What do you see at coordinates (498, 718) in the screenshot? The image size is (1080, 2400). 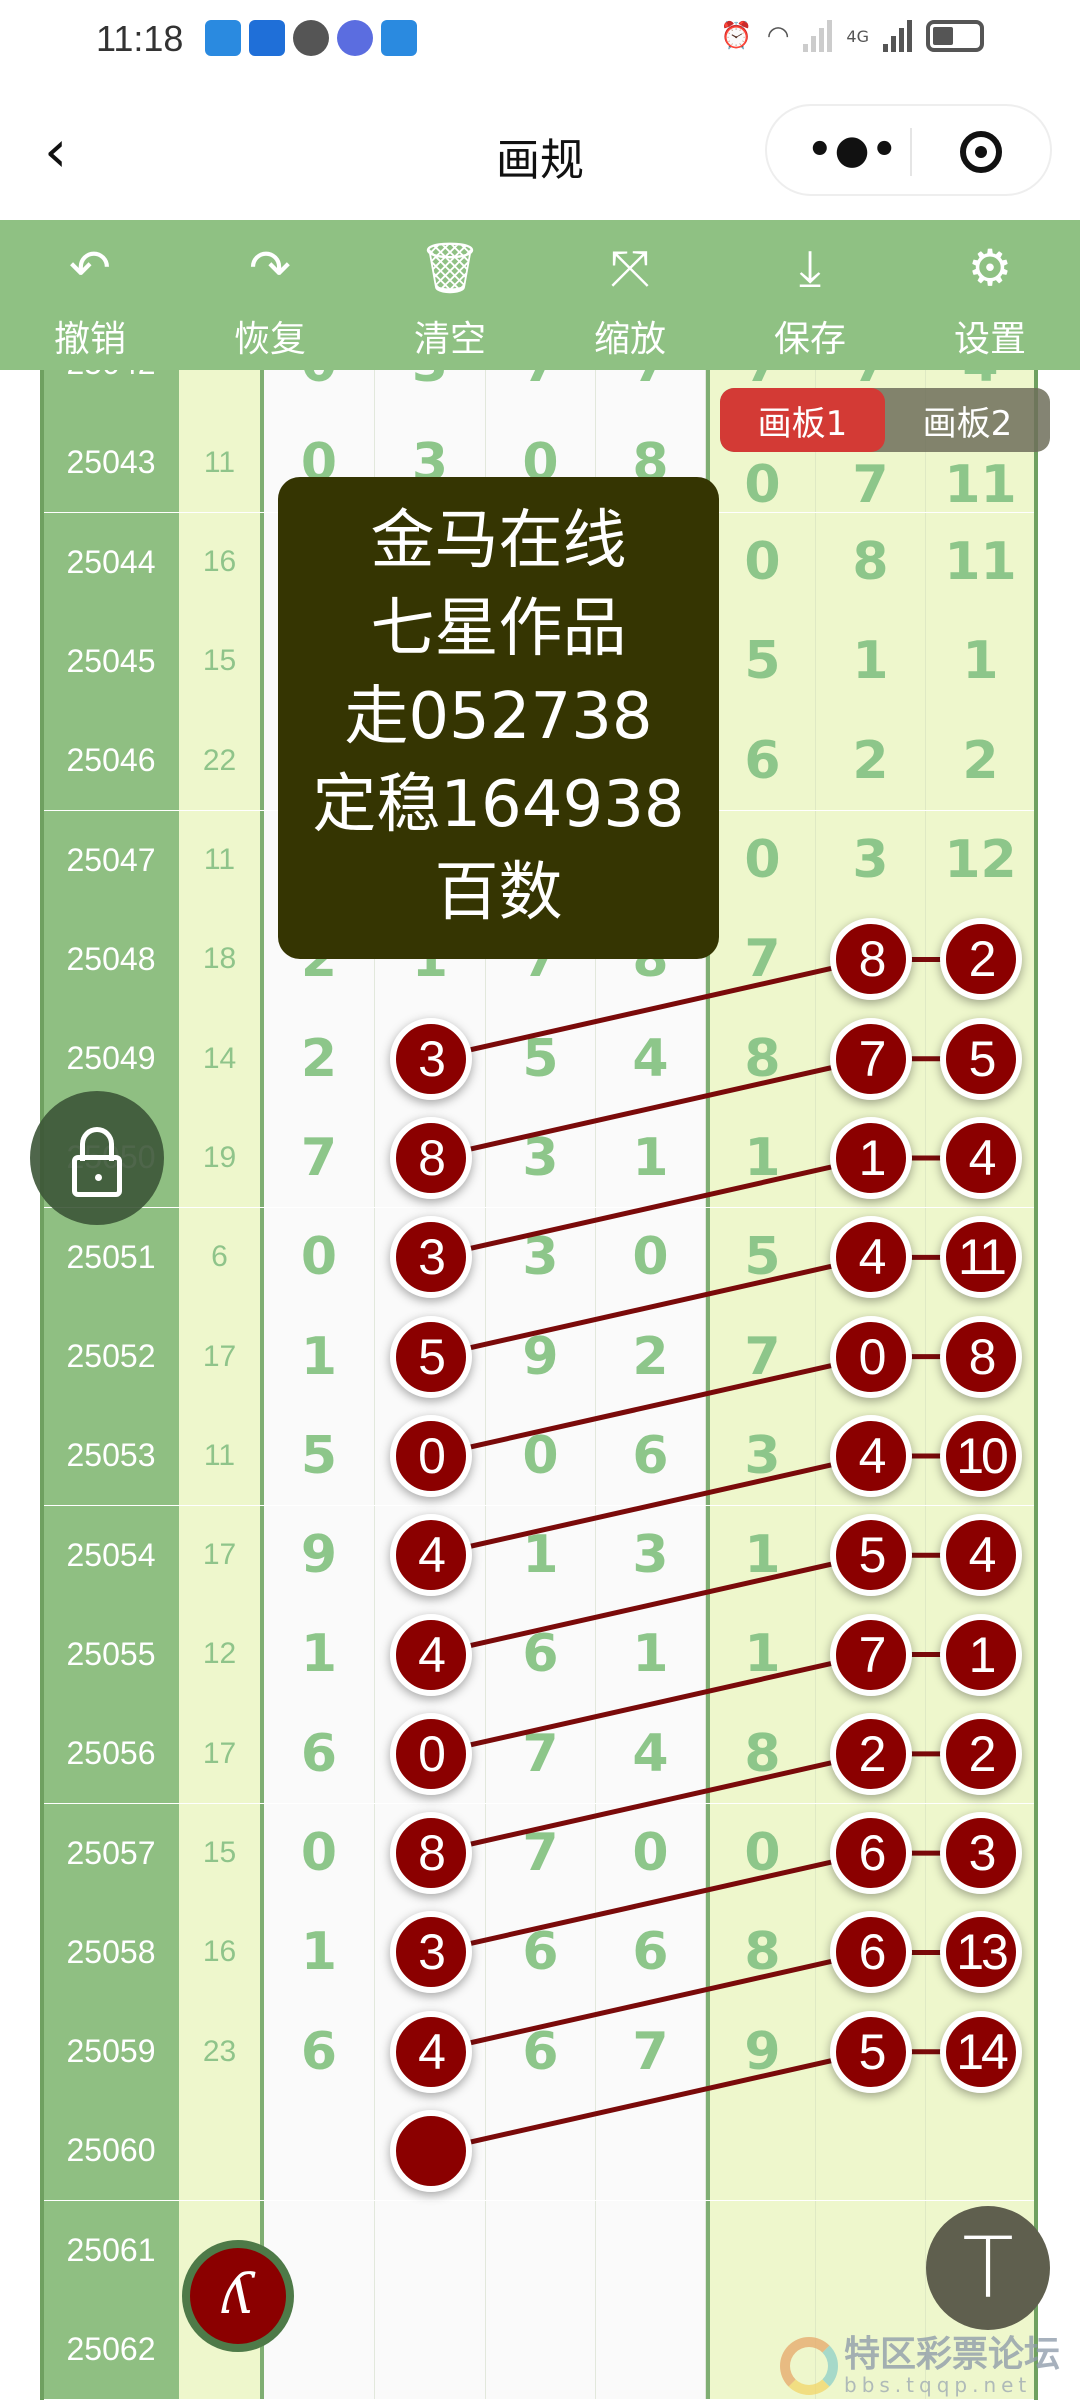 I see `note-overlay: 金马在线 七星作品 走052738 定稳164938 百数` at bounding box center [498, 718].